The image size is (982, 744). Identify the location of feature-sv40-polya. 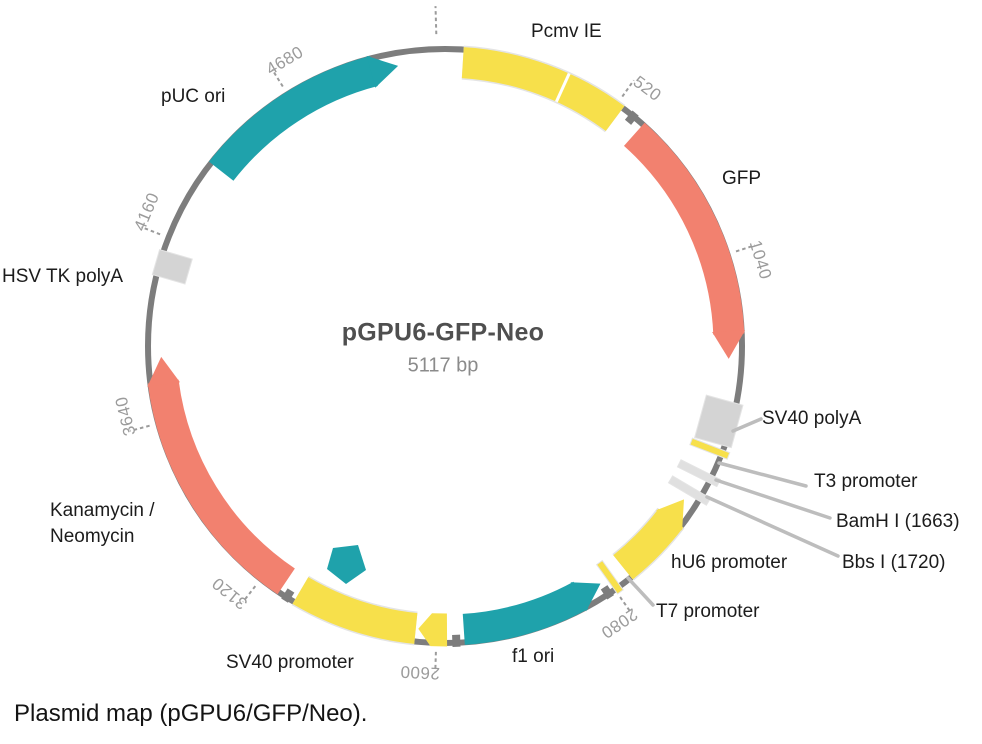
(719, 421).